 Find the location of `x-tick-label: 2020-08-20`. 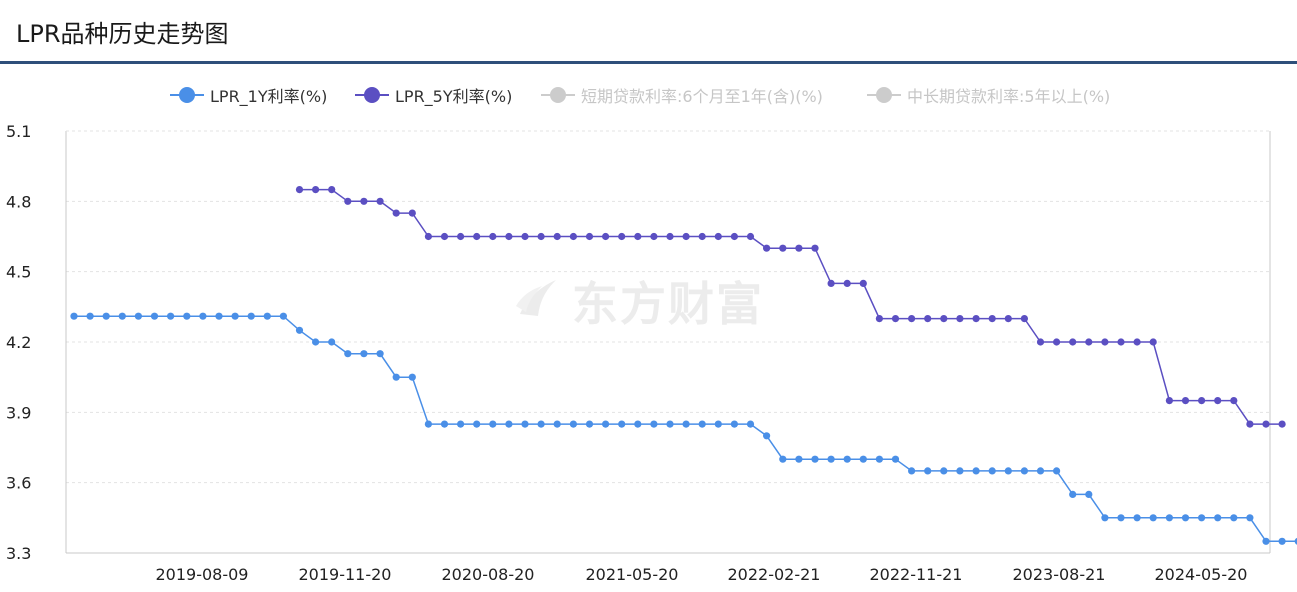

x-tick-label: 2020-08-20 is located at coordinates (488, 574).